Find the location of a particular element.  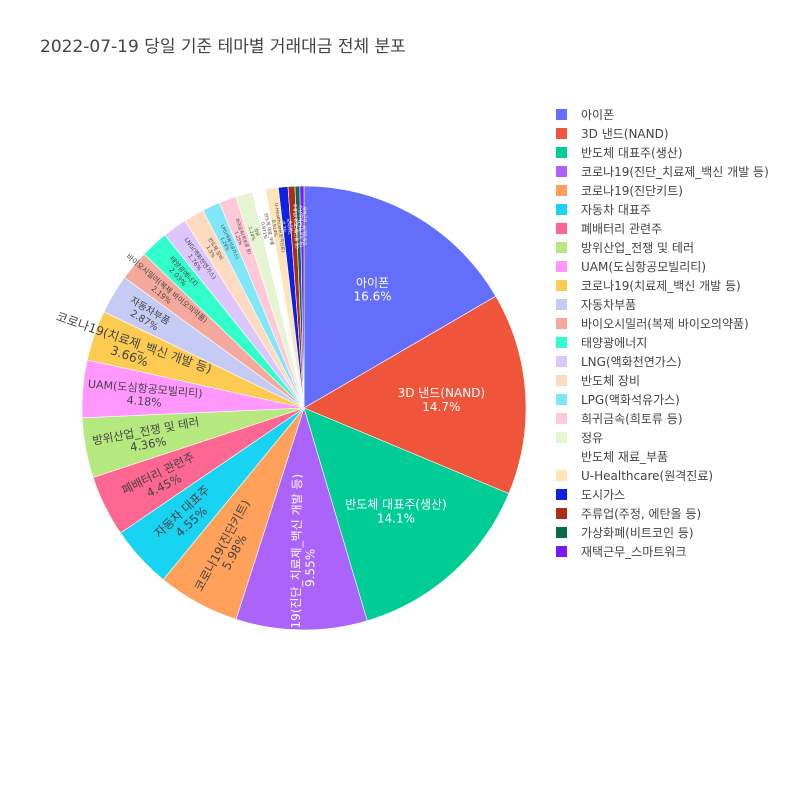

legend-item-0: 아이폰 is located at coordinates (660, 115).